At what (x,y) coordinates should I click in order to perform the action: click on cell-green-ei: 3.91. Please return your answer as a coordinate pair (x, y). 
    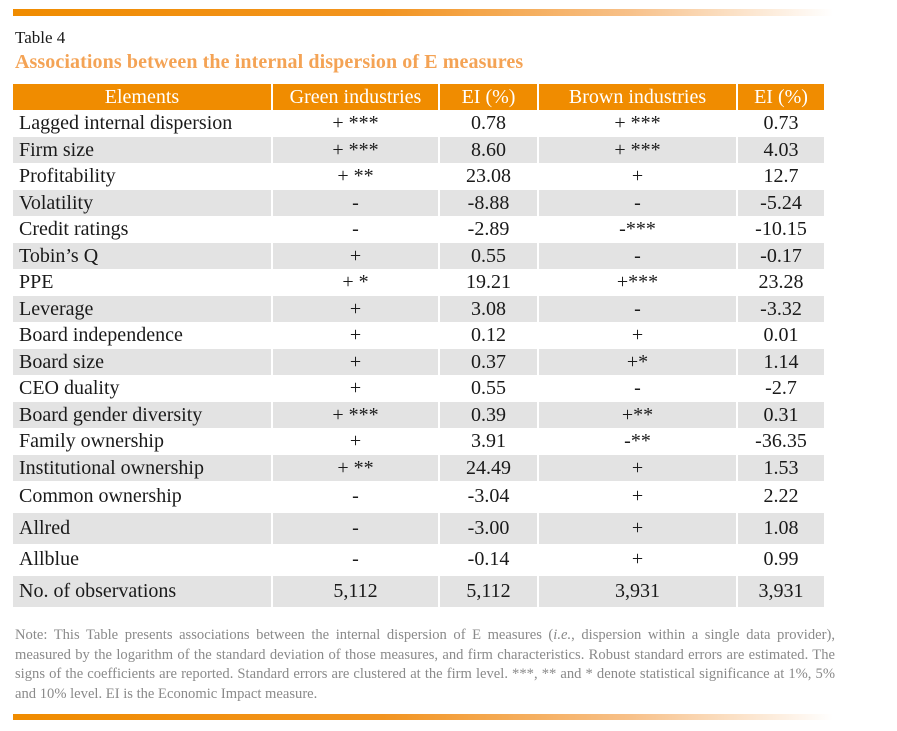
    Looking at the image, I should click on (488, 441).